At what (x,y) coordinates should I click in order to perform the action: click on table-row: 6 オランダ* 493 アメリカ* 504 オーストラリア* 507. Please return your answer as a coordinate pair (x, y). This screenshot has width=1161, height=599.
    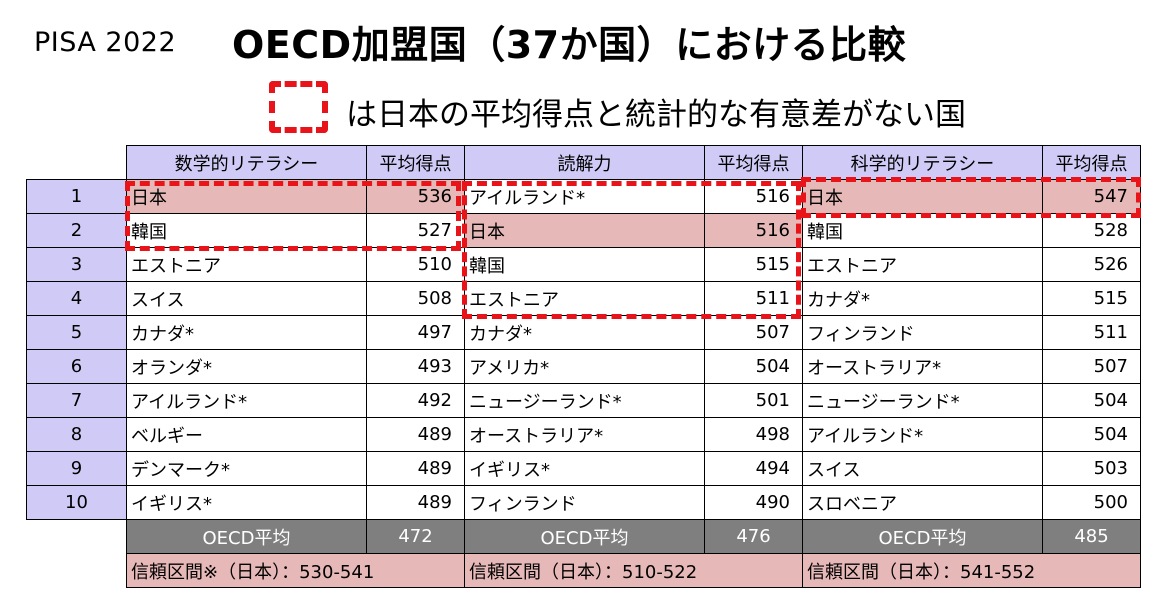
    Looking at the image, I should click on (583, 366).